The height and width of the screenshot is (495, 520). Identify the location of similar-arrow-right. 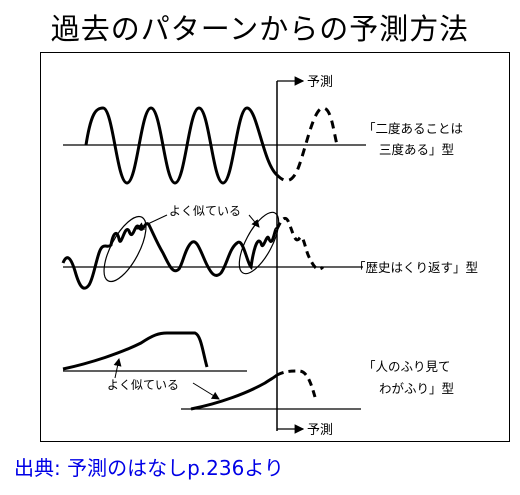
(254, 221).